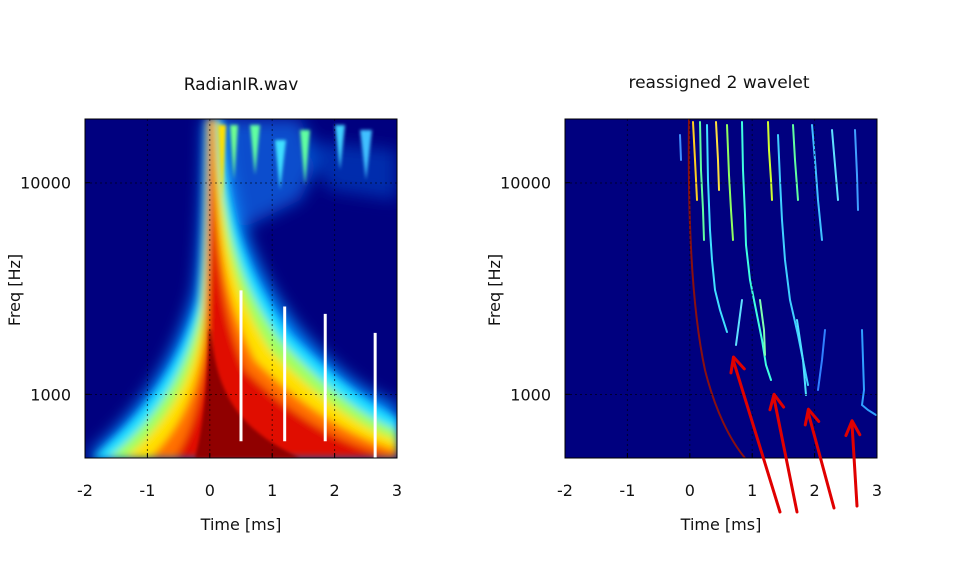 The height and width of the screenshot is (576, 960). I want to click on right-x-axis-label: Time [ms], so click(721, 524).